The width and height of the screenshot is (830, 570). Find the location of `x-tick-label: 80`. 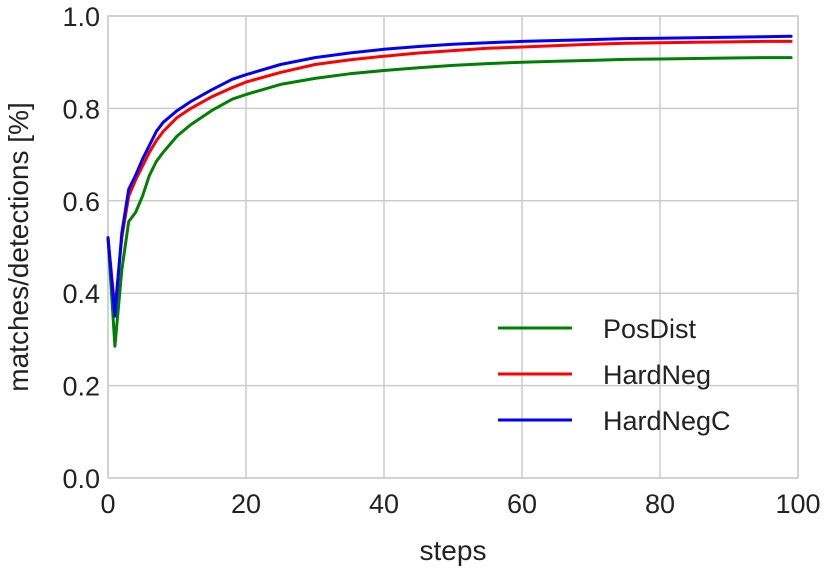

x-tick-label: 80 is located at coordinates (660, 504).